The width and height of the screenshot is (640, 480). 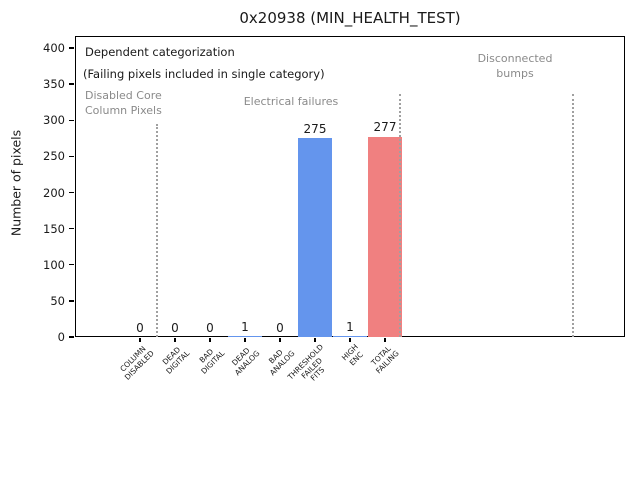 What do you see at coordinates (61, 337) in the screenshot?
I see `y-tick-label: 0` at bounding box center [61, 337].